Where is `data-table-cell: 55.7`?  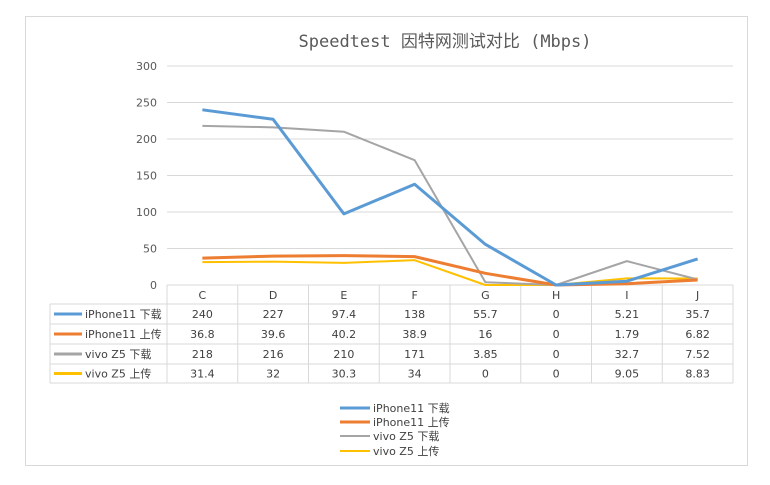
data-table-cell: 55.7 is located at coordinates (485, 314).